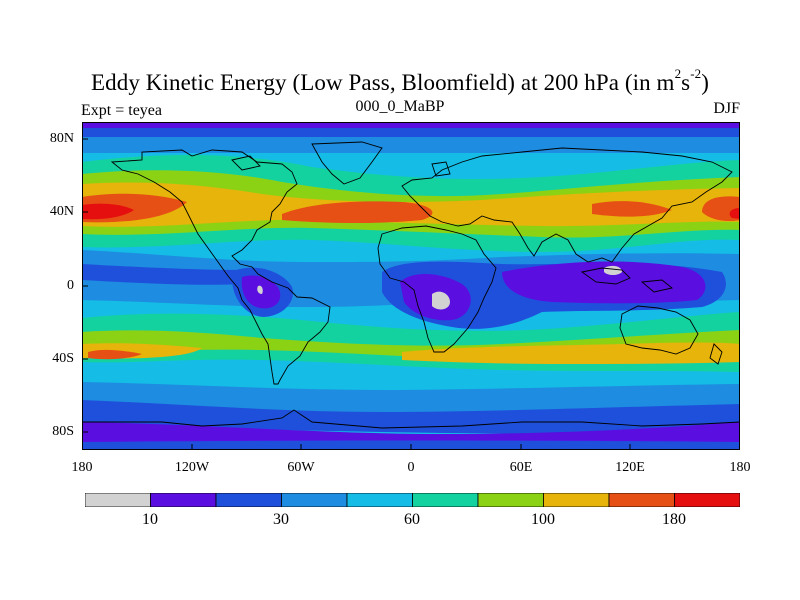  Describe the element at coordinates (400, 106) in the screenshot. I see `time-label: 000_0_MaBP` at that location.